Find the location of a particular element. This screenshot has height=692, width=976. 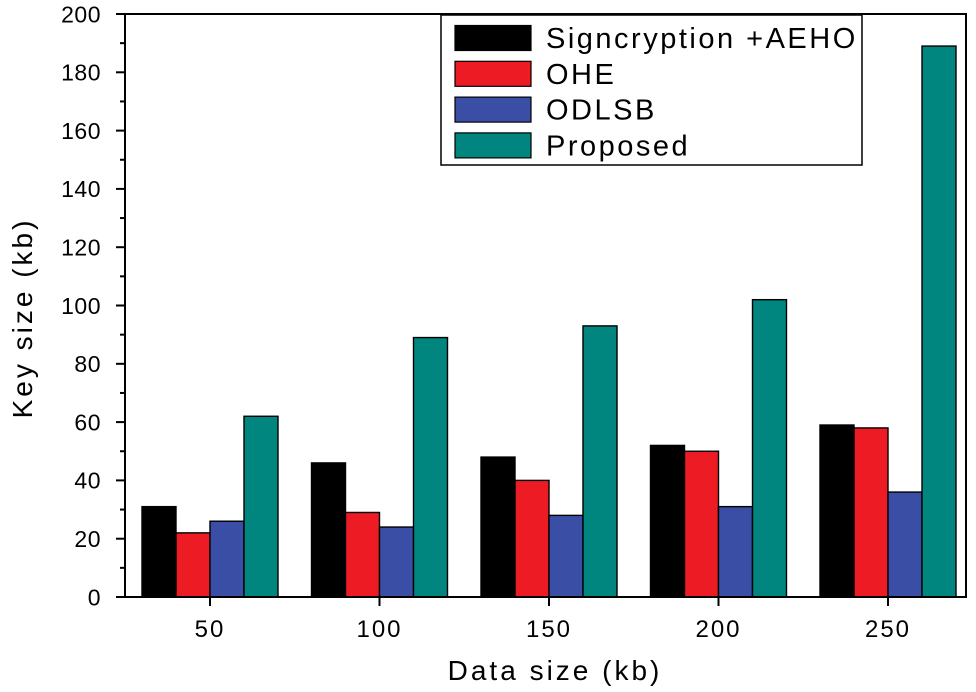

legend-swatch-proposed is located at coordinates (493, 145).